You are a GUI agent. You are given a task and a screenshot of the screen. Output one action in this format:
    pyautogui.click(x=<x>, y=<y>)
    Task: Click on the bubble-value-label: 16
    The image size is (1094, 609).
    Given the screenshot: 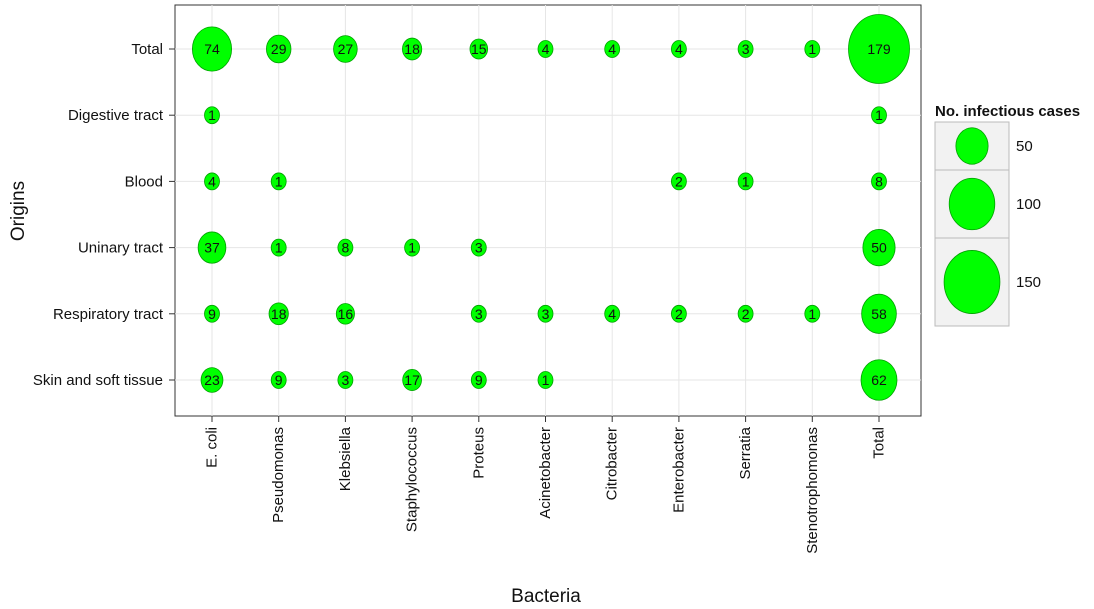 What is the action you would take?
    pyautogui.click(x=346, y=314)
    